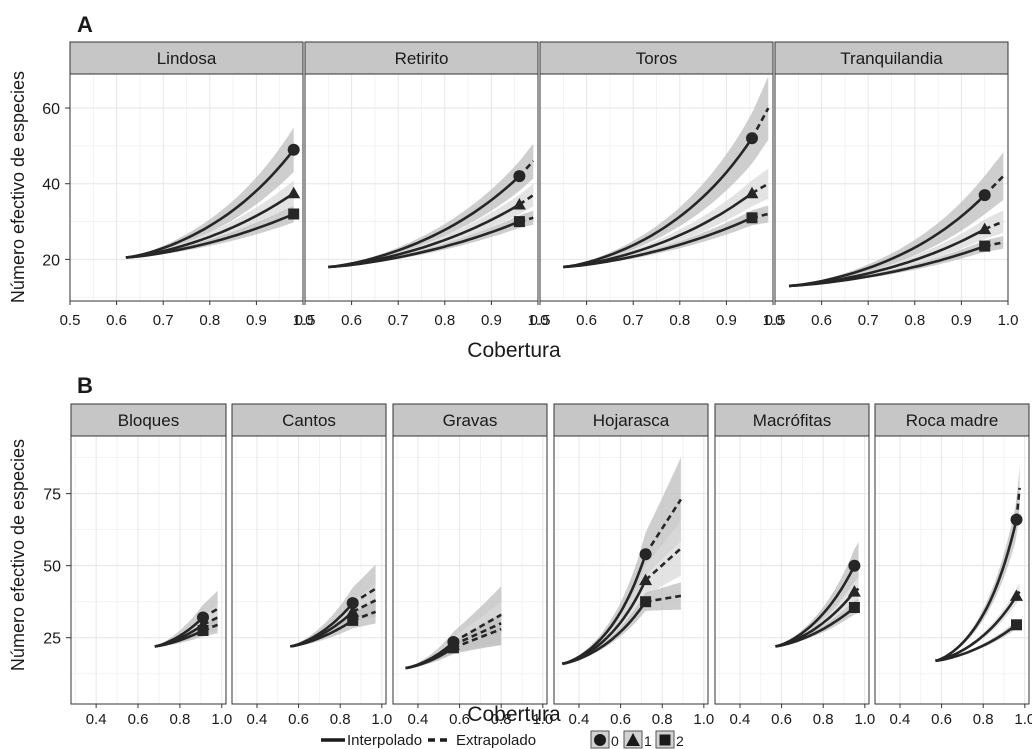 This screenshot has width=1032, height=749. Describe the element at coordinates (631, 420) in the screenshot. I see `facet-strip-label: Hojarasca` at that location.